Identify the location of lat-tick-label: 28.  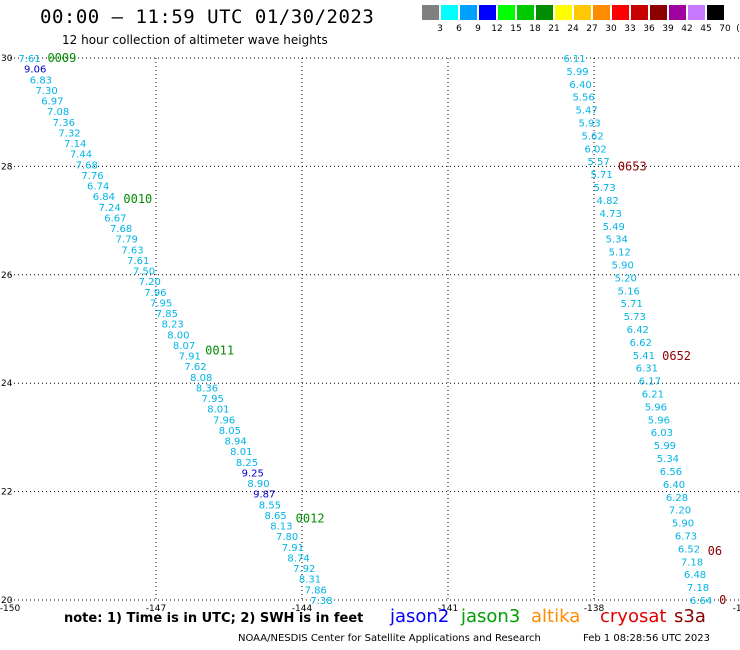
(7, 167).